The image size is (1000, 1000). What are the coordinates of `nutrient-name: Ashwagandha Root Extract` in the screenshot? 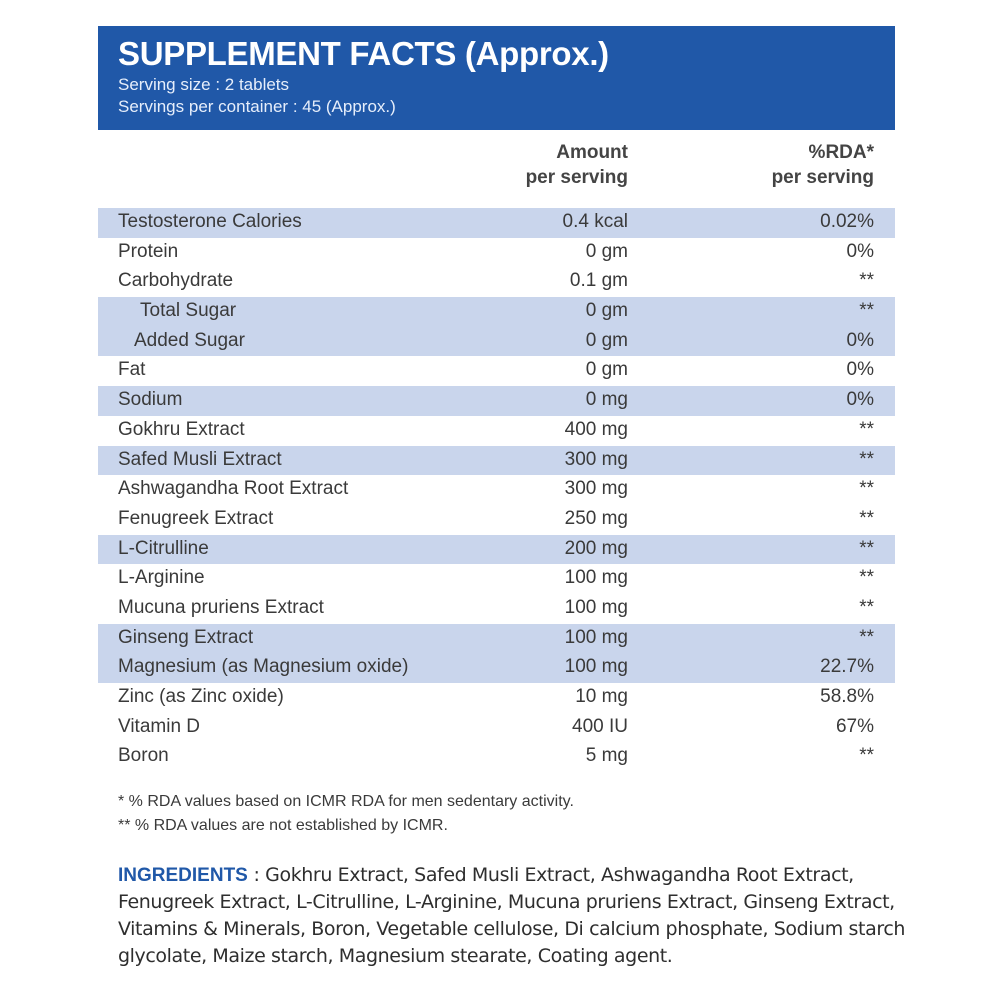 It's located at (233, 489).